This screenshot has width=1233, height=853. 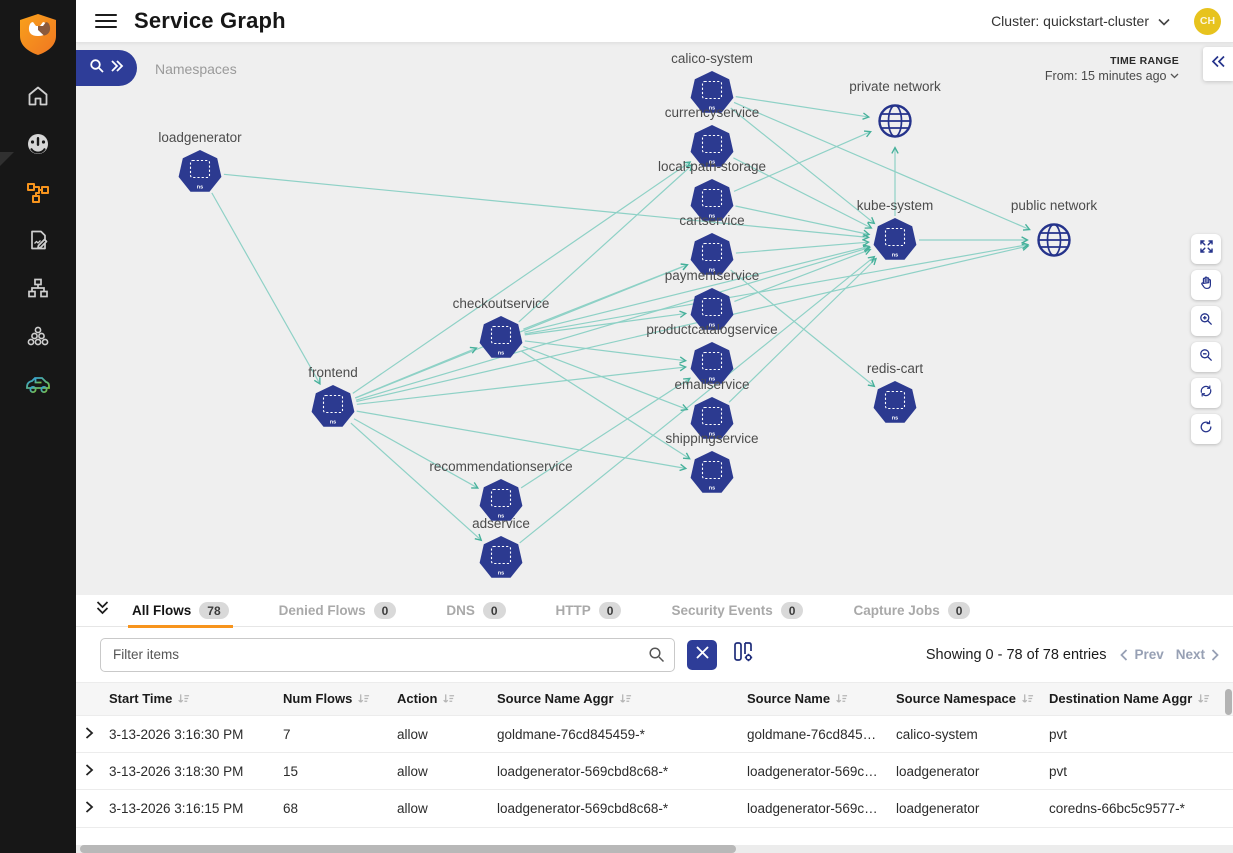 I want to click on next-page-button: Next, so click(x=1197, y=654).